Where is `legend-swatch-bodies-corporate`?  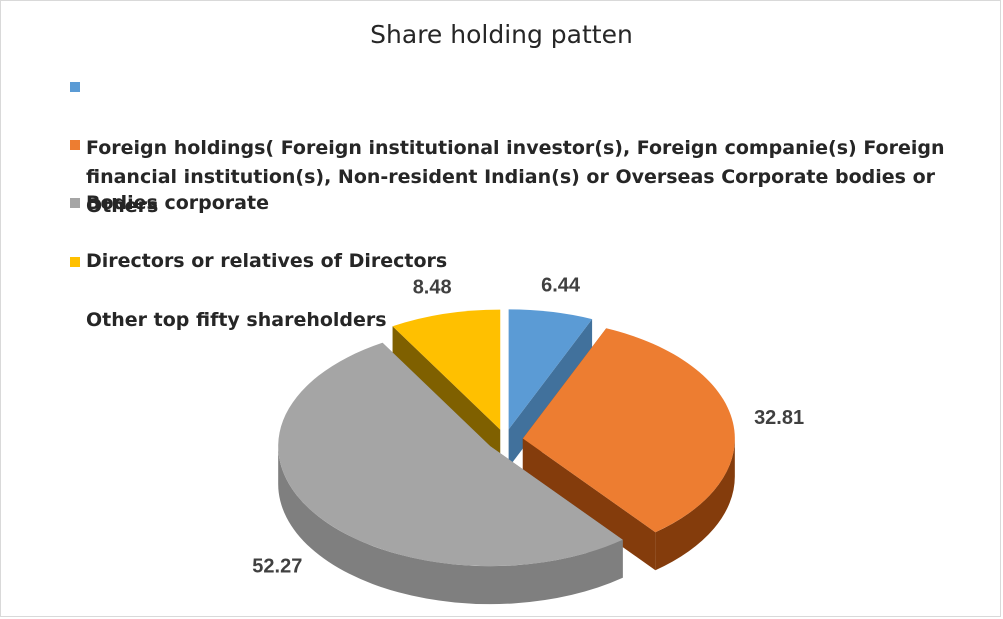
legend-swatch-bodies-corporate is located at coordinates (75, 145).